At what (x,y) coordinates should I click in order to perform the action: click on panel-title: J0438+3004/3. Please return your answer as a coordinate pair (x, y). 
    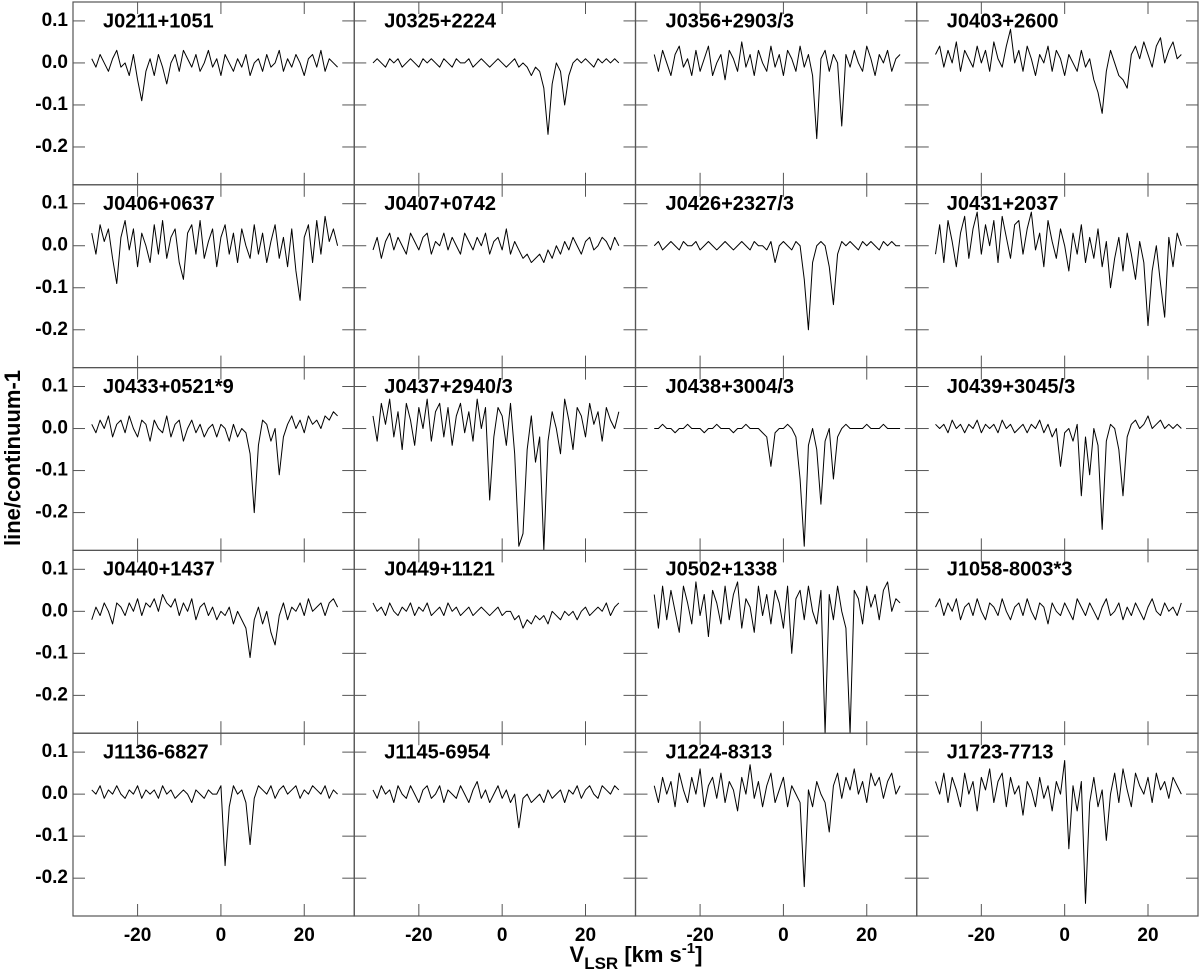
    Looking at the image, I should click on (730, 387).